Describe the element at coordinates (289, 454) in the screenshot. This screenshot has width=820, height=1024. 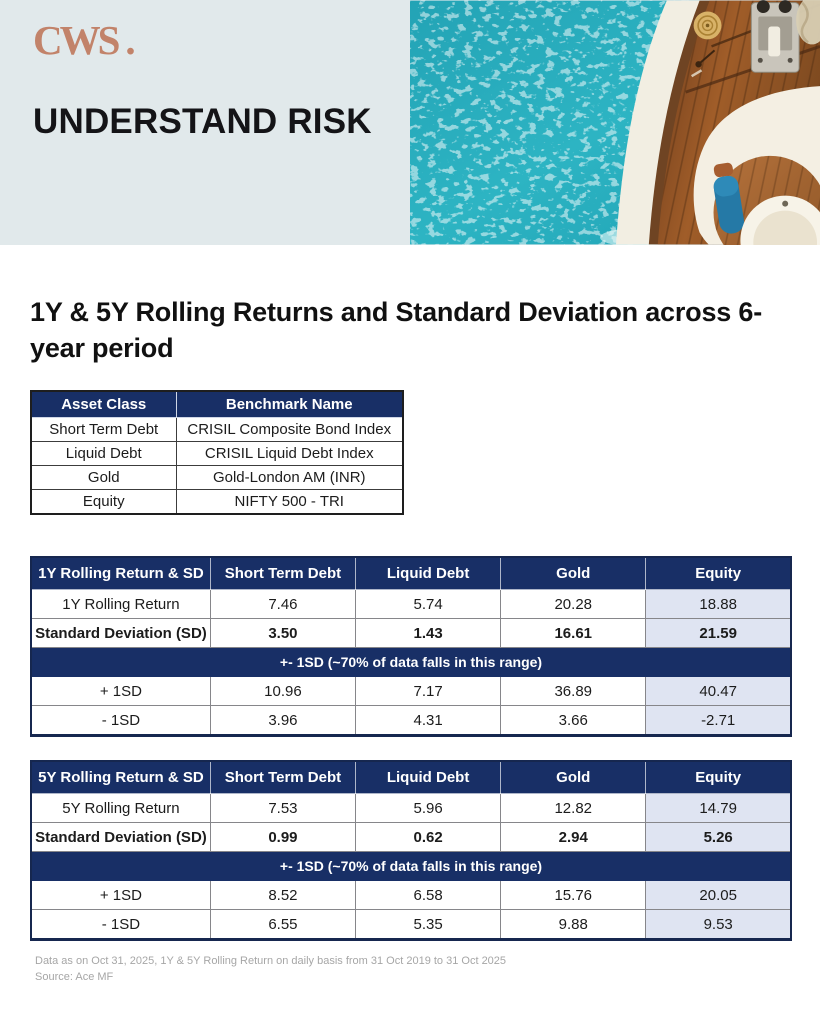
I see `table-cell: CRISIL Liquid Debt Index` at that location.